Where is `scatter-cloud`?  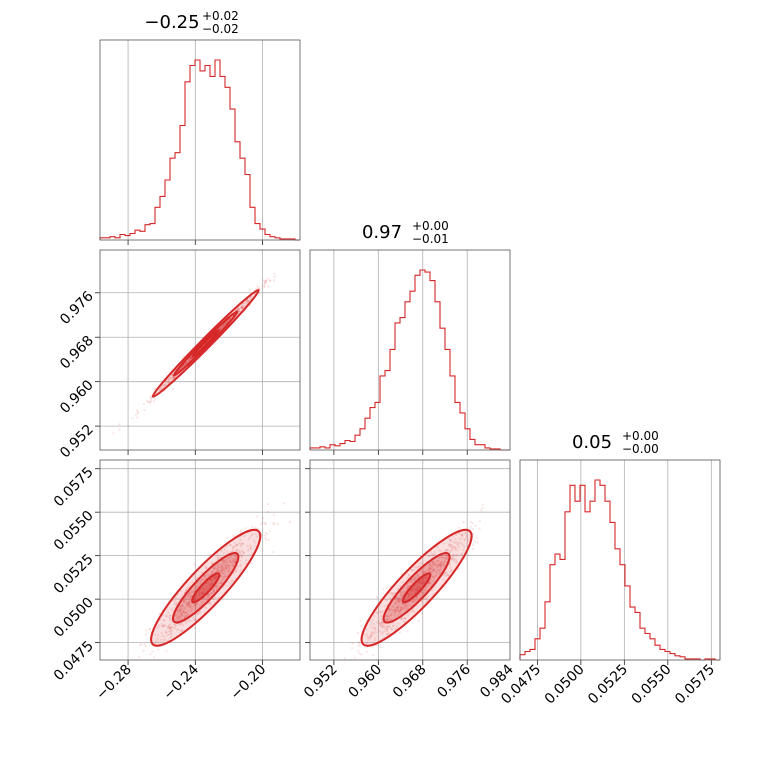
scatter-cloud is located at coordinates (413, 585).